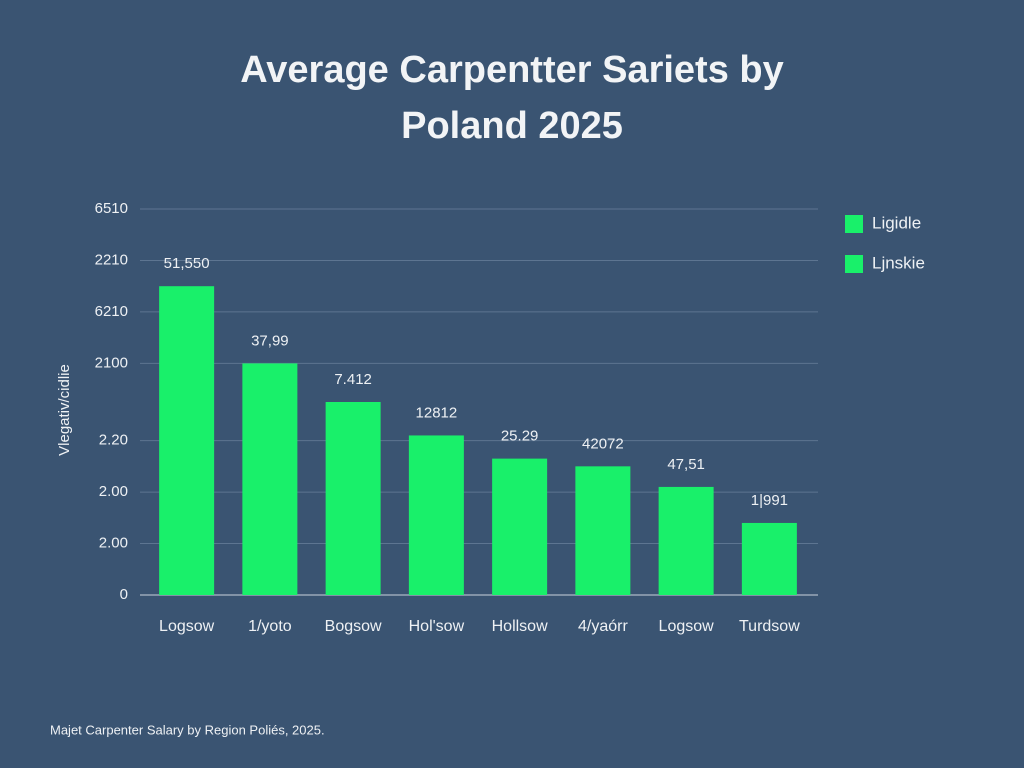 The height and width of the screenshot is (768, 1024). Describe the element at coordinates (353, 379) in the screenshot. I see `value-label: 7.412` at that location.